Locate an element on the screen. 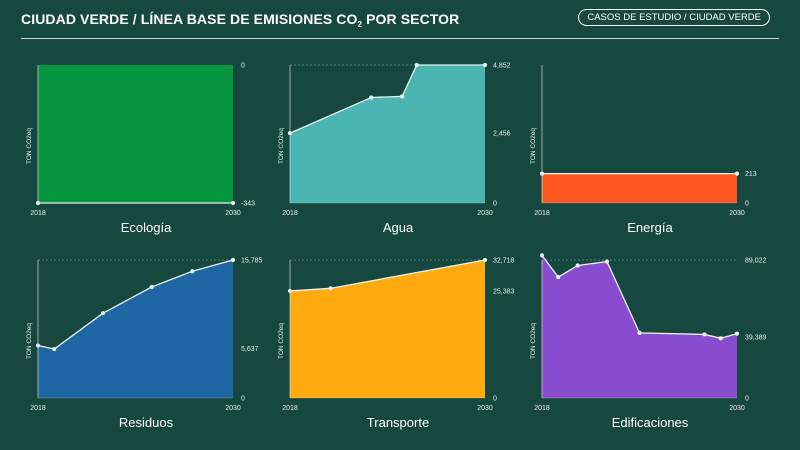 The image size is (800, 450). chart-panel-ecologia: 0 -343 2018 2030 TON CO2eq Ecología is located at coordinates (146, 147).